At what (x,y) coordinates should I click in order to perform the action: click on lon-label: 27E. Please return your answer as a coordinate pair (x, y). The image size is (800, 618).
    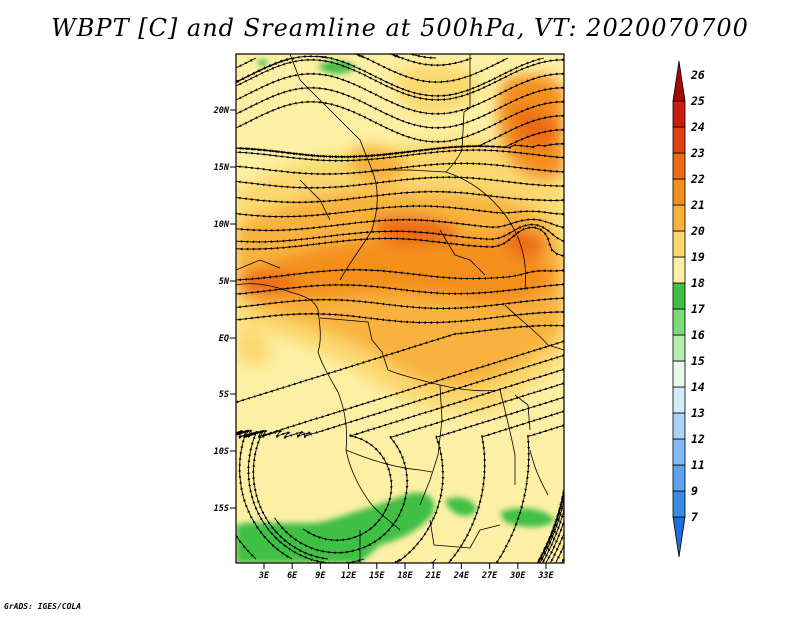
    Looking at the image, I should click on (489, 576).